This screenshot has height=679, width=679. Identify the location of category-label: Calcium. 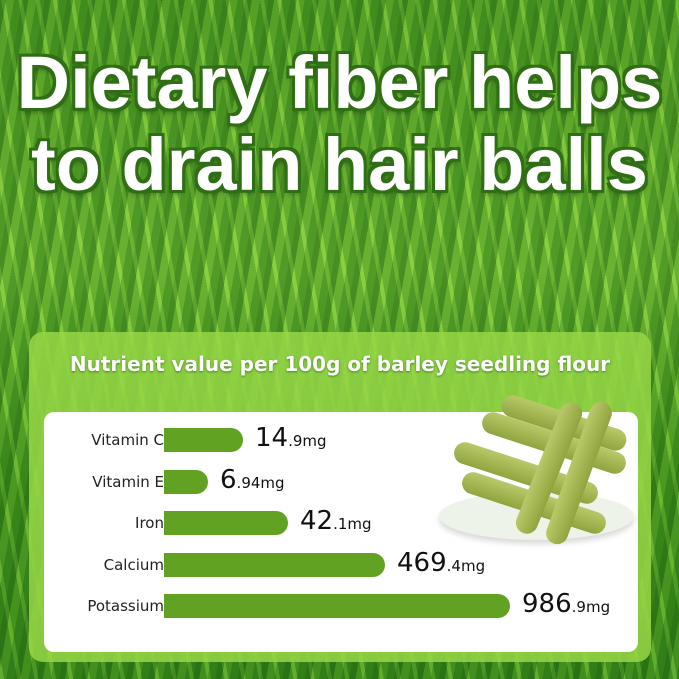
(133, 564).